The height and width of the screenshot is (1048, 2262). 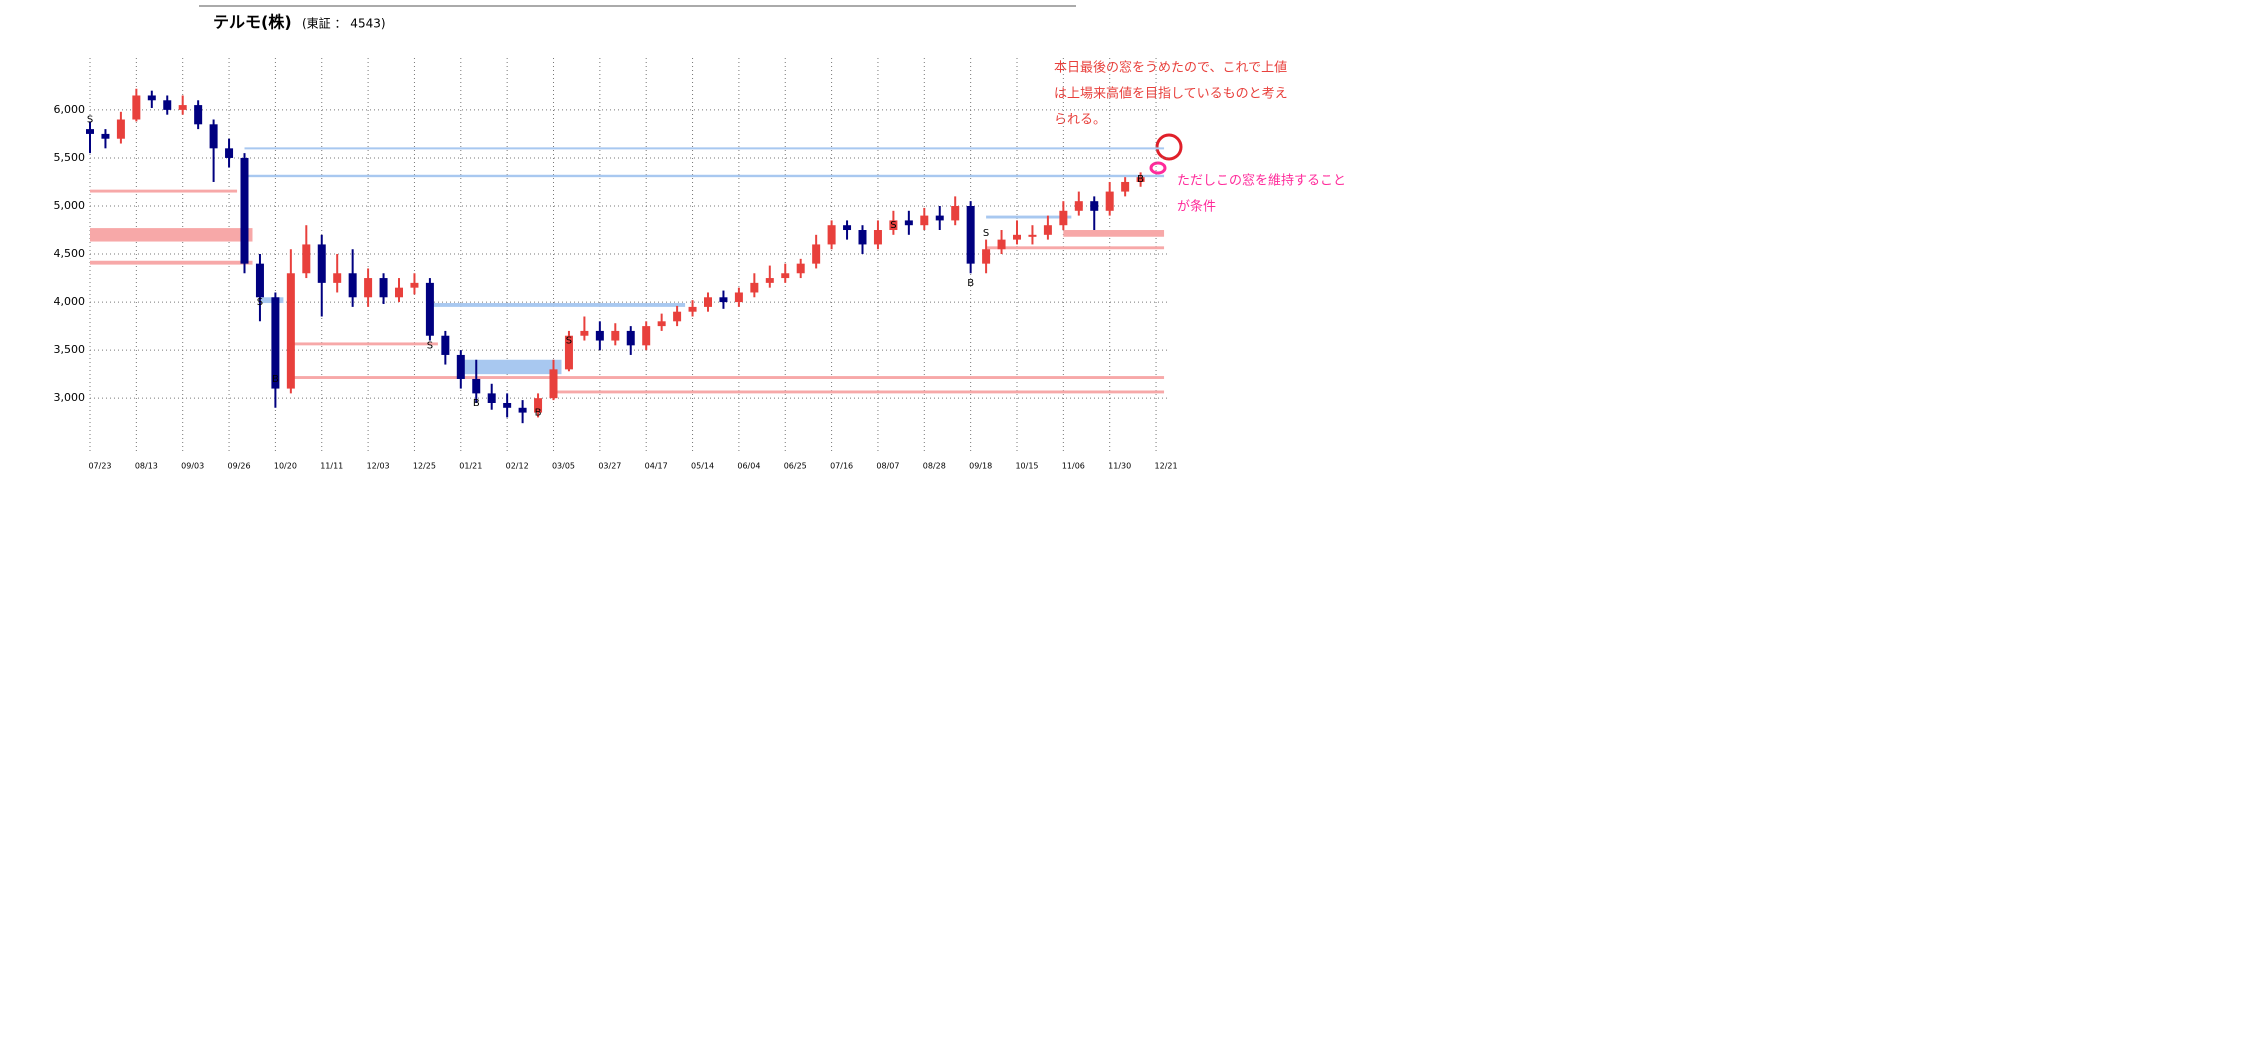 What do you see at coordinates (70, 109) in the screenshot?
I see `y-tick-label: 6,000` at bounding box center [70, 109].